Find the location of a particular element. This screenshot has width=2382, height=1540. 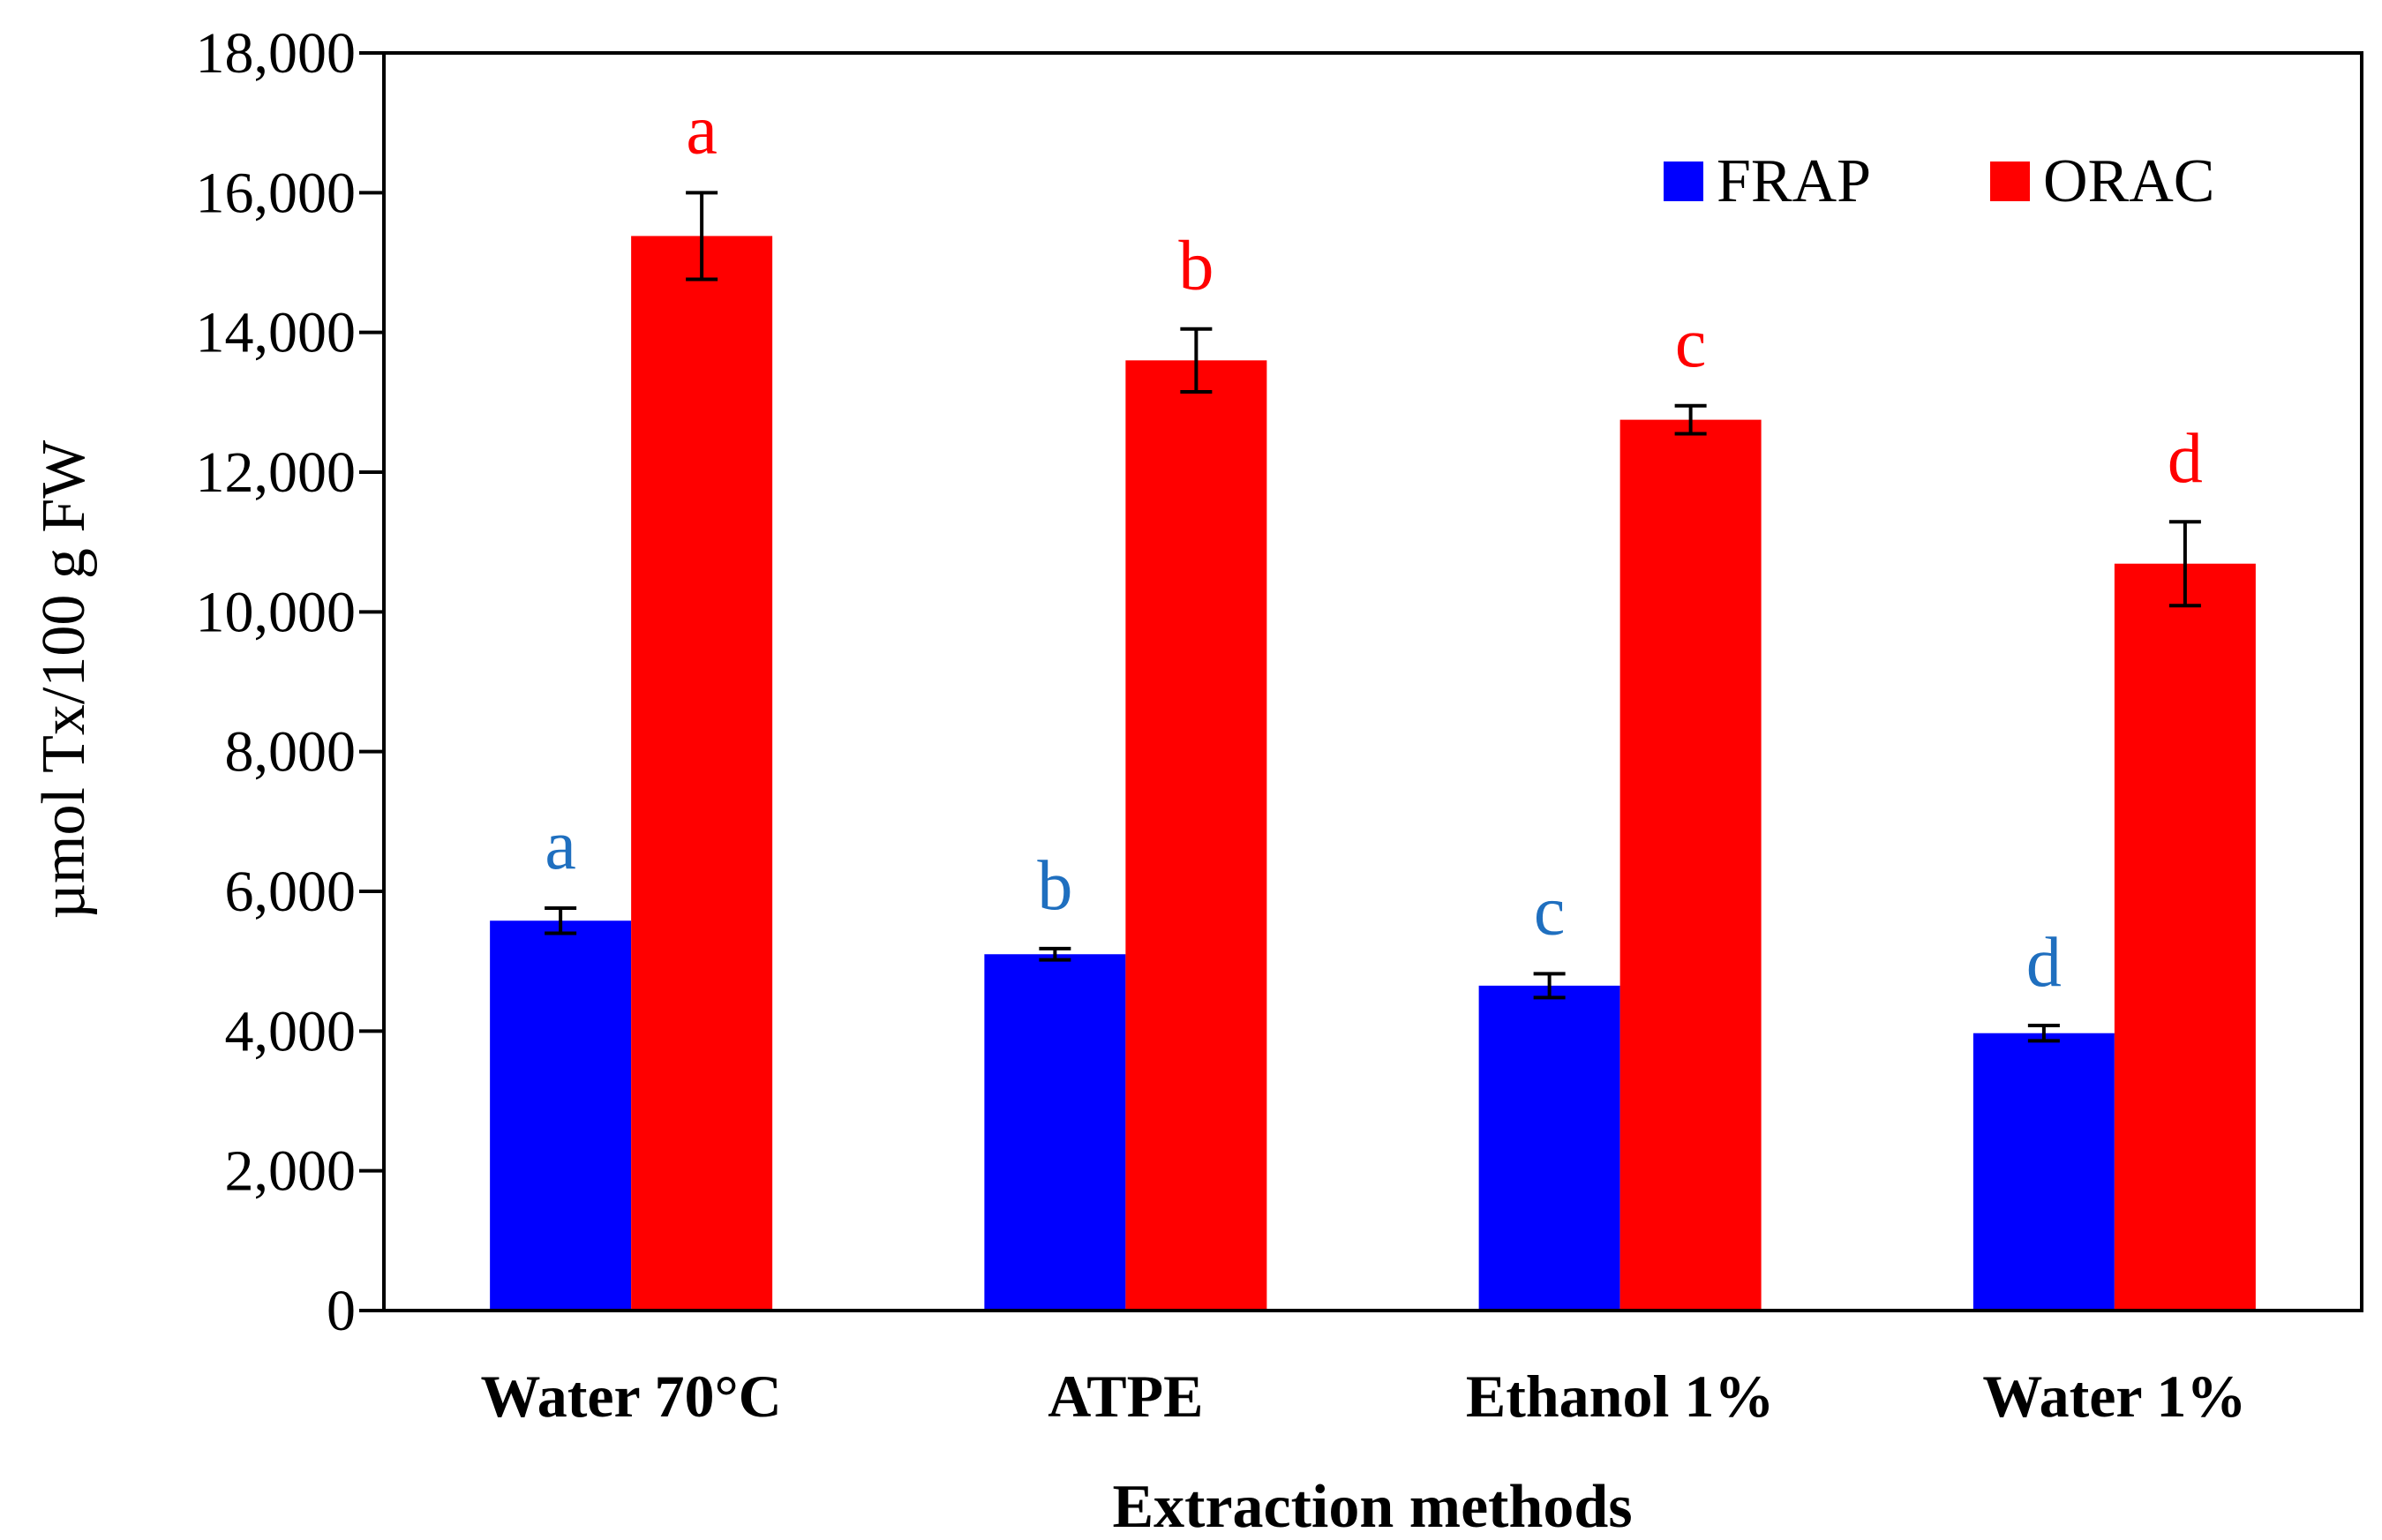

y-tick-label: 4,000 is located at coordinates (291, 1031).